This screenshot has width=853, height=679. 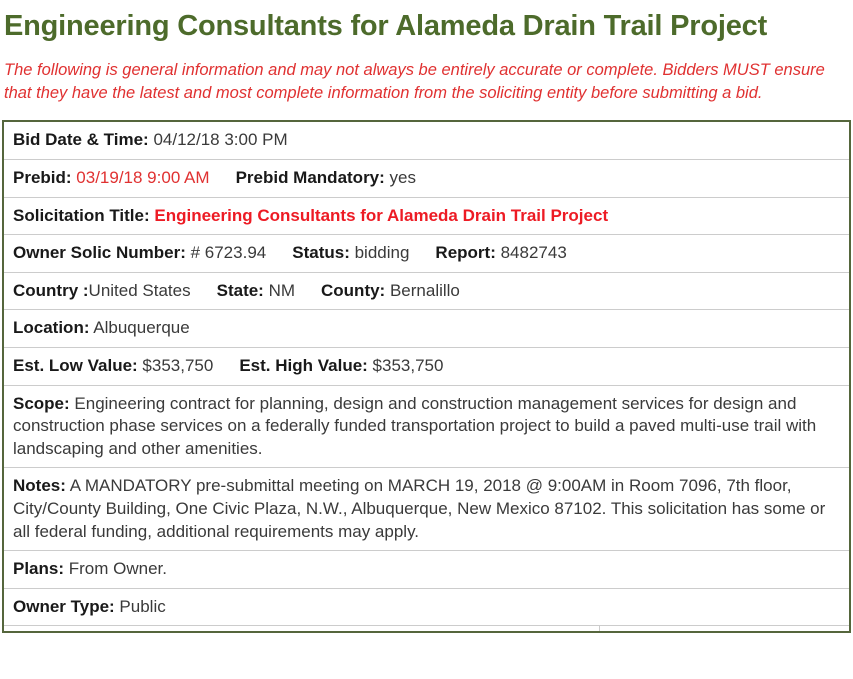 I want to click on field-value: bidding, so click(x=379, y=253).